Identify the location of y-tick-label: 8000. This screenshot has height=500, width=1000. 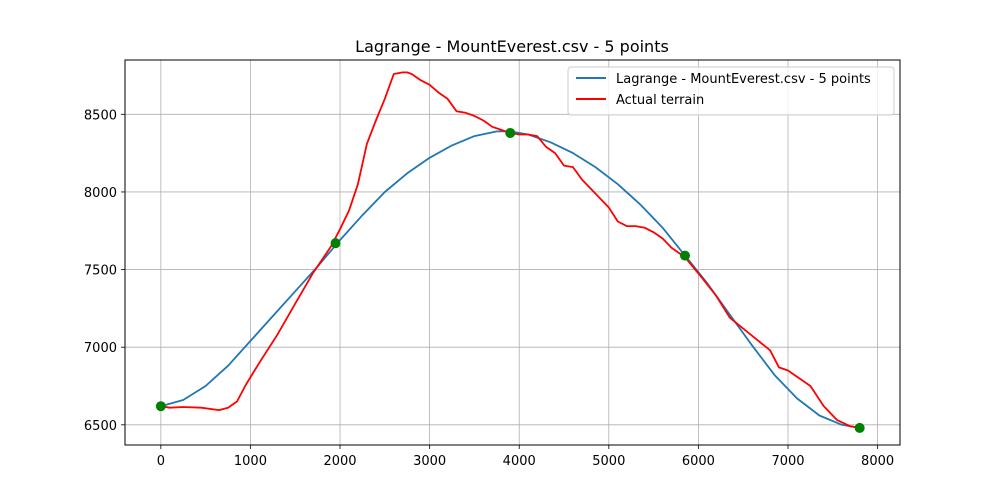
(100, 193).